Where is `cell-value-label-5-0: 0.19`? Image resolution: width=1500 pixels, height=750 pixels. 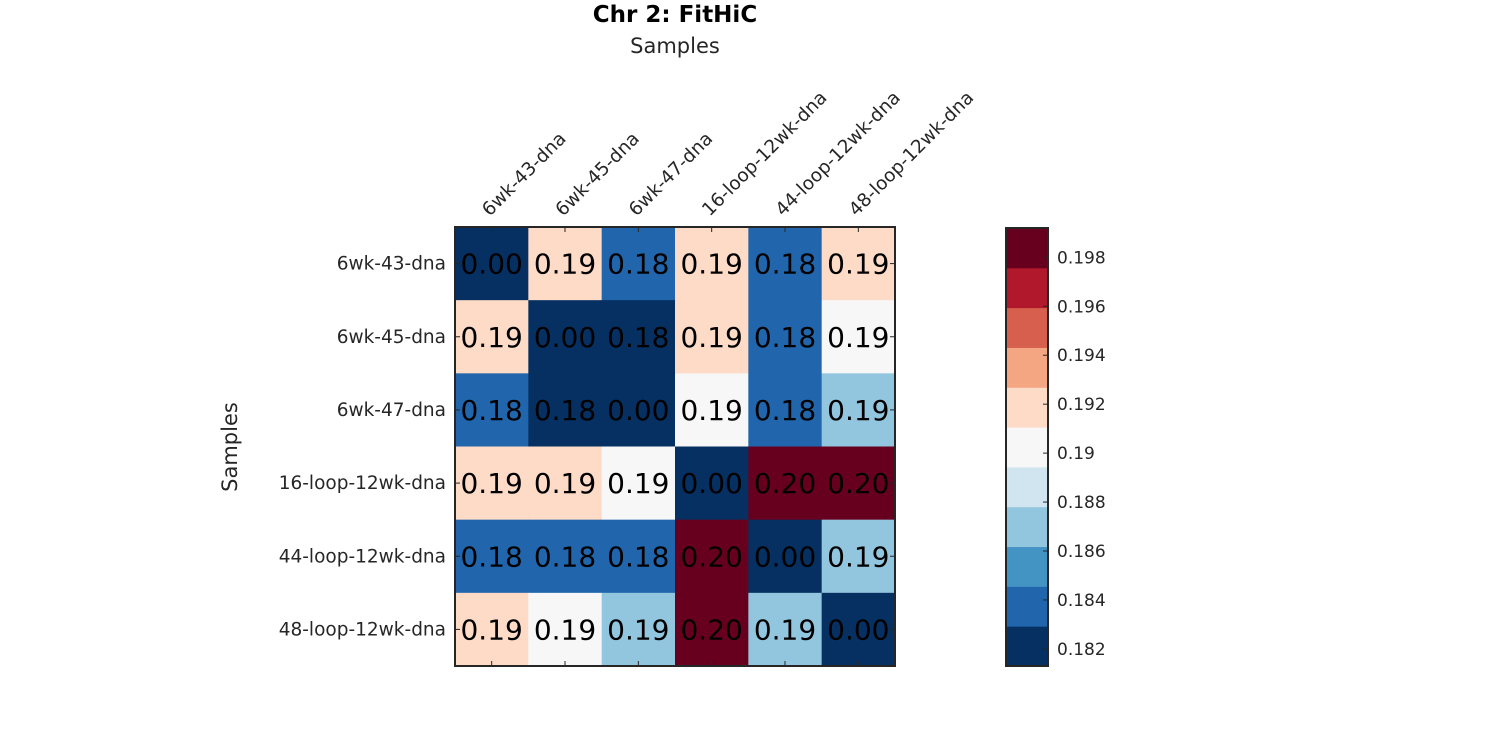
cell-value-label-5-0: 0.19 is located at coordinates (491, 629).